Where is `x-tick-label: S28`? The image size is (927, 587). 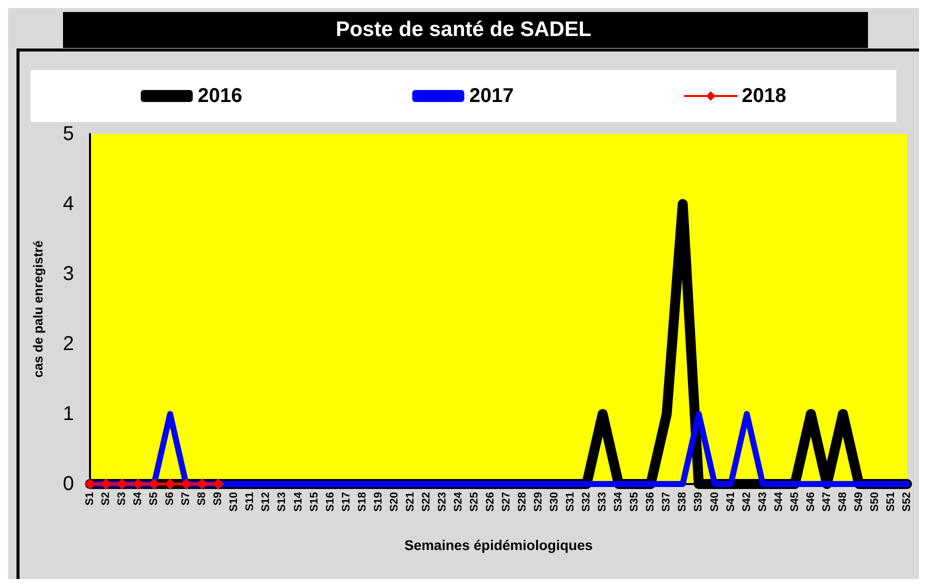
x-tick-label: S28 is located at coordinates (522, 502).